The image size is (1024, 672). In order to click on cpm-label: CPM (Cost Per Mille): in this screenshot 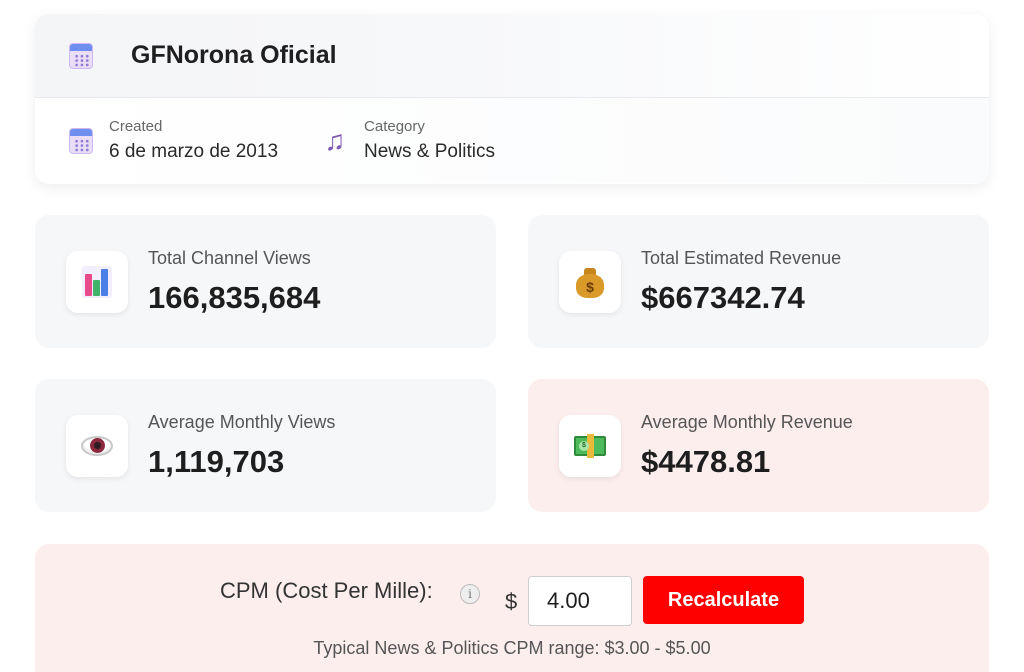, I will do `click(326, 590)`.